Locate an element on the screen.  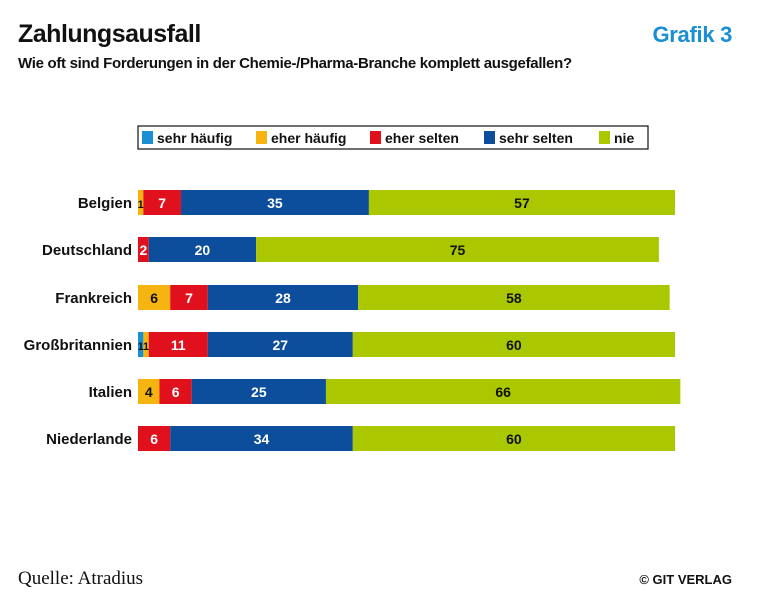
category-label-2: Deutschland is located at coordinates (87, 250).